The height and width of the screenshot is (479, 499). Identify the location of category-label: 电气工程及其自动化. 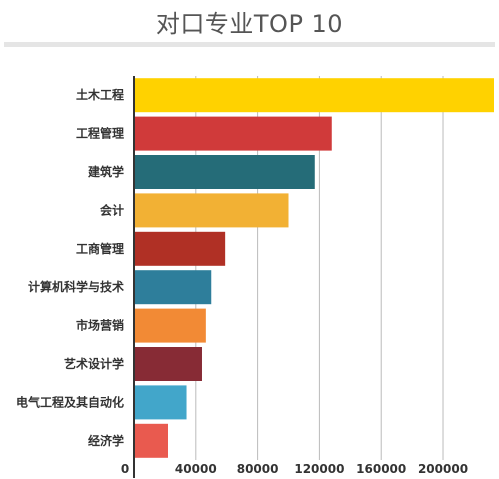
(70, 401).